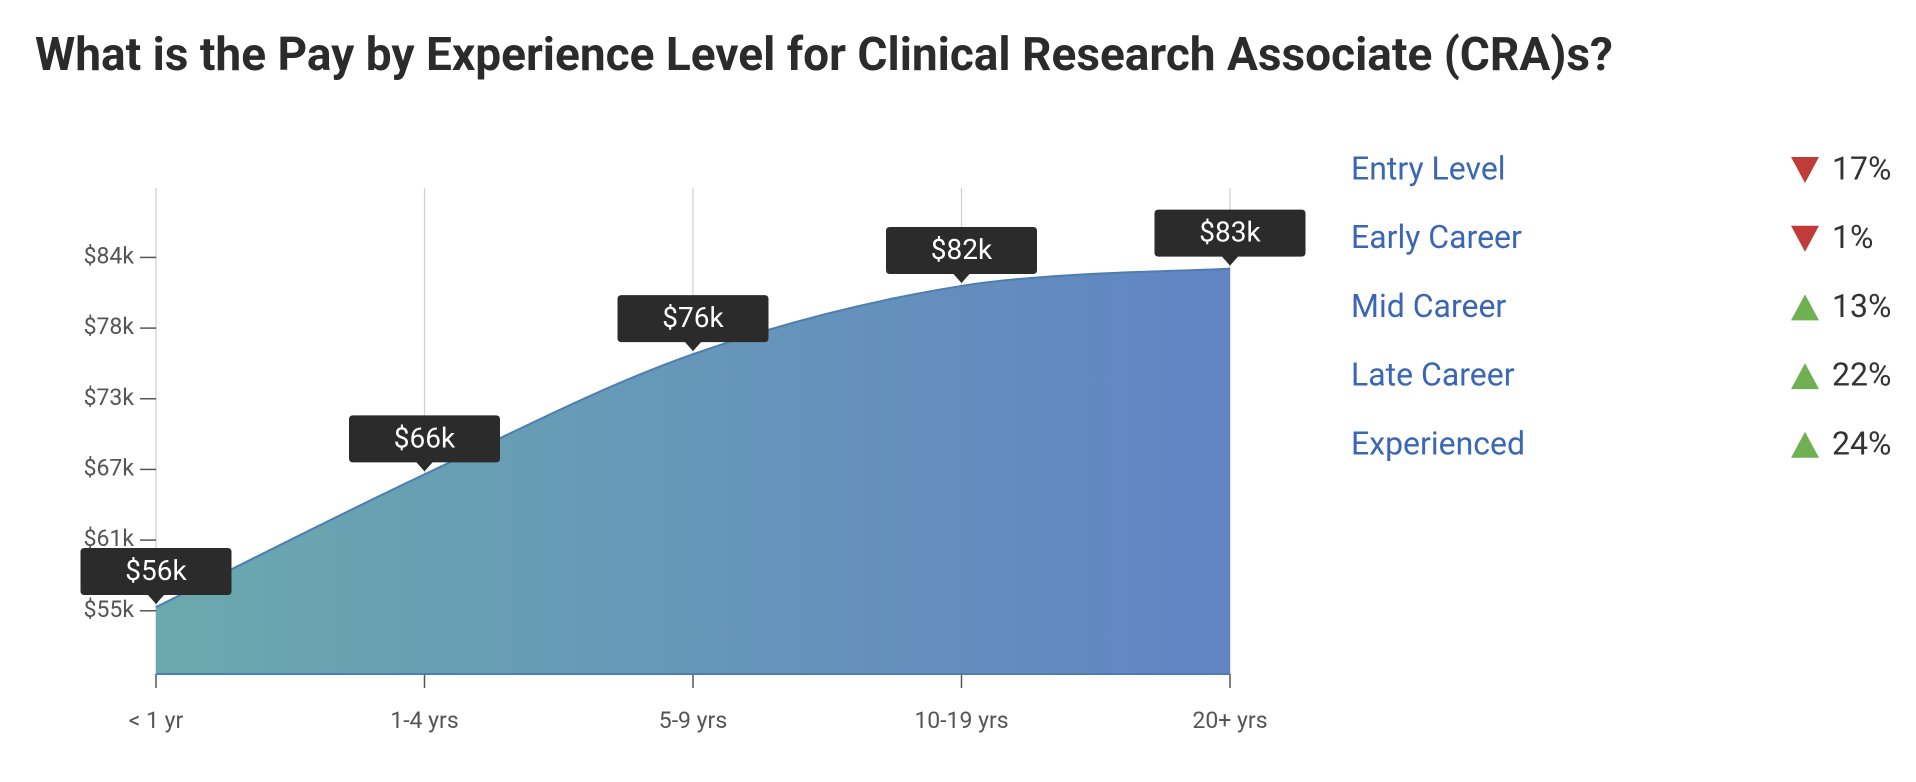 The width and height of the screenshot is (1916, 782). Describe the element at coordinates (156, 720) in the screenshot. I see `x-tick-label: < 1 yr` at that location.